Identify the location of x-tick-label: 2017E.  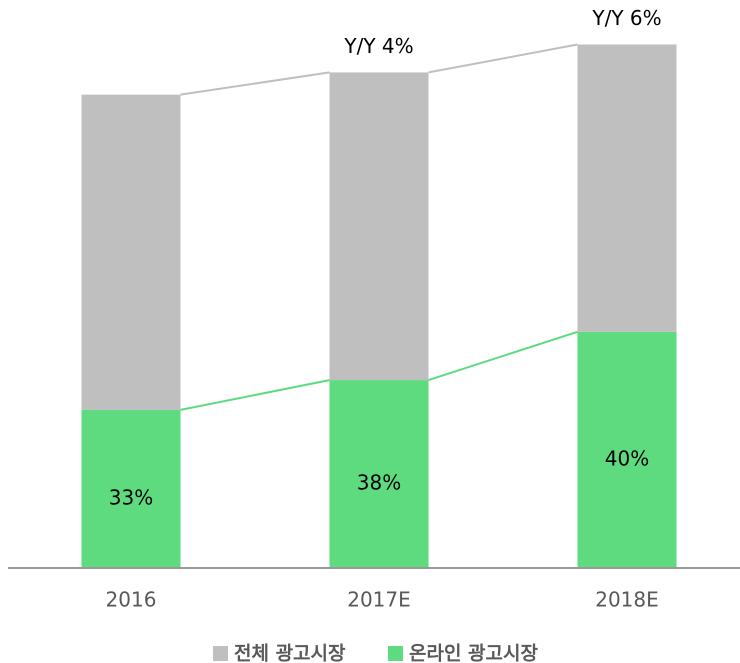
(379, 600).